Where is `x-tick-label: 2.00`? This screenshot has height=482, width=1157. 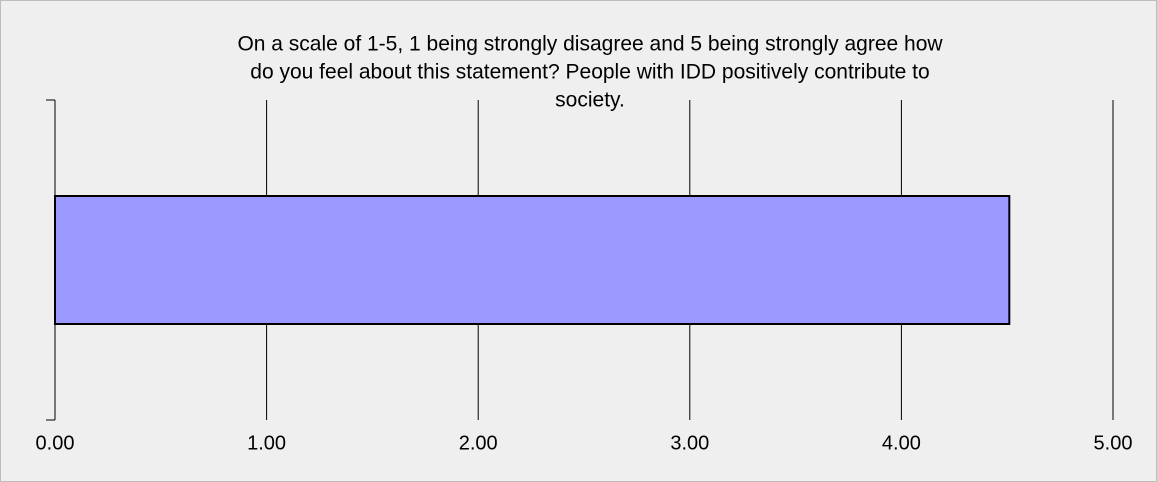
x-tick-label: 2.00 is located at coordinates (478, 443).